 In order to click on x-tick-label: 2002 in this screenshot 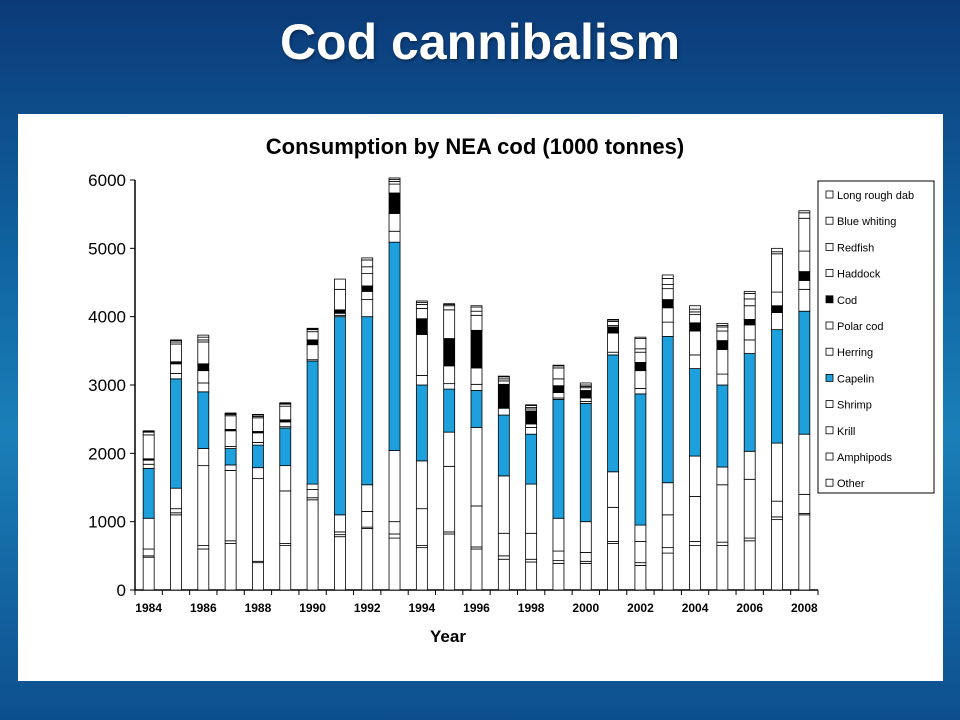, I will do `click(640, 608)`.